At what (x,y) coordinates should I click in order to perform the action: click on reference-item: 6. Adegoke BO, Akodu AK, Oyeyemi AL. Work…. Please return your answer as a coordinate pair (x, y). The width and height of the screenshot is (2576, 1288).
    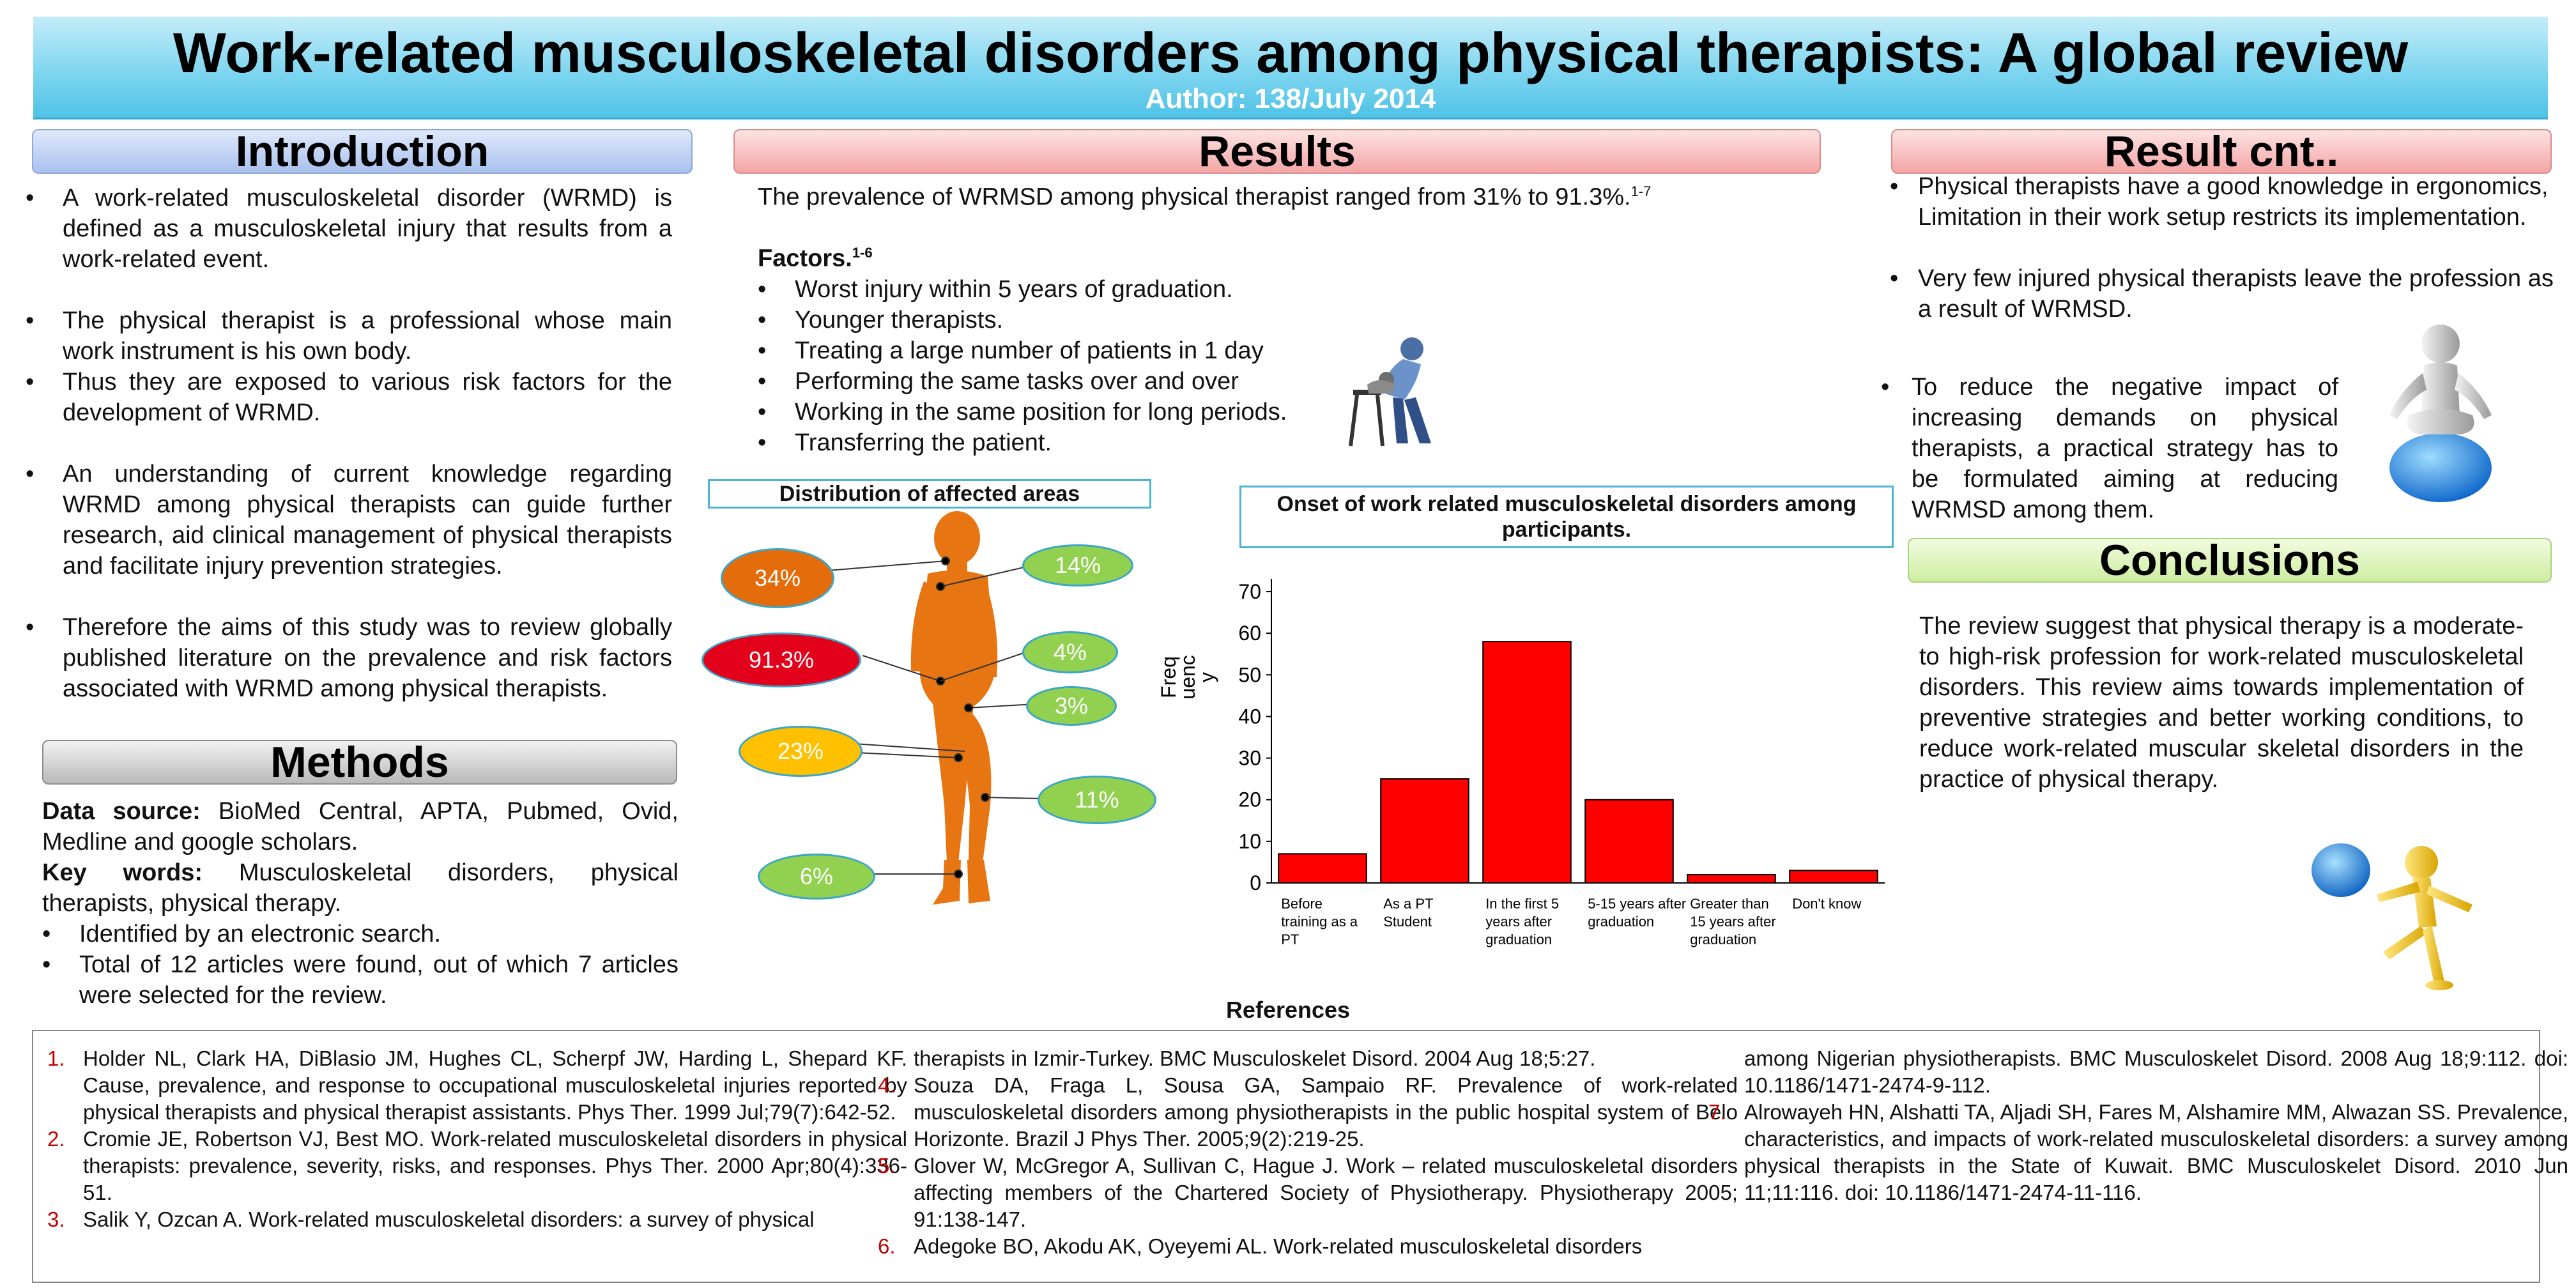
    Looking at the image, I should click on (1260, 1246).